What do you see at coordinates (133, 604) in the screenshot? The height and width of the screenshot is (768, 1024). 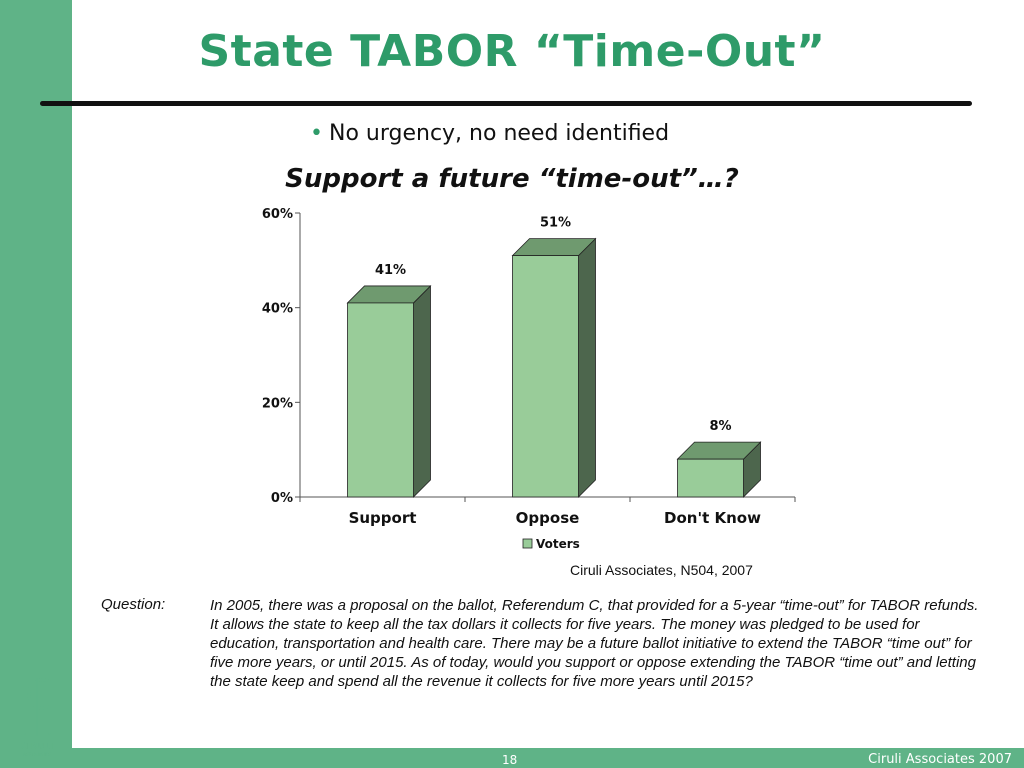 I see `question-label: Question:` at bounding box center [133, 604].